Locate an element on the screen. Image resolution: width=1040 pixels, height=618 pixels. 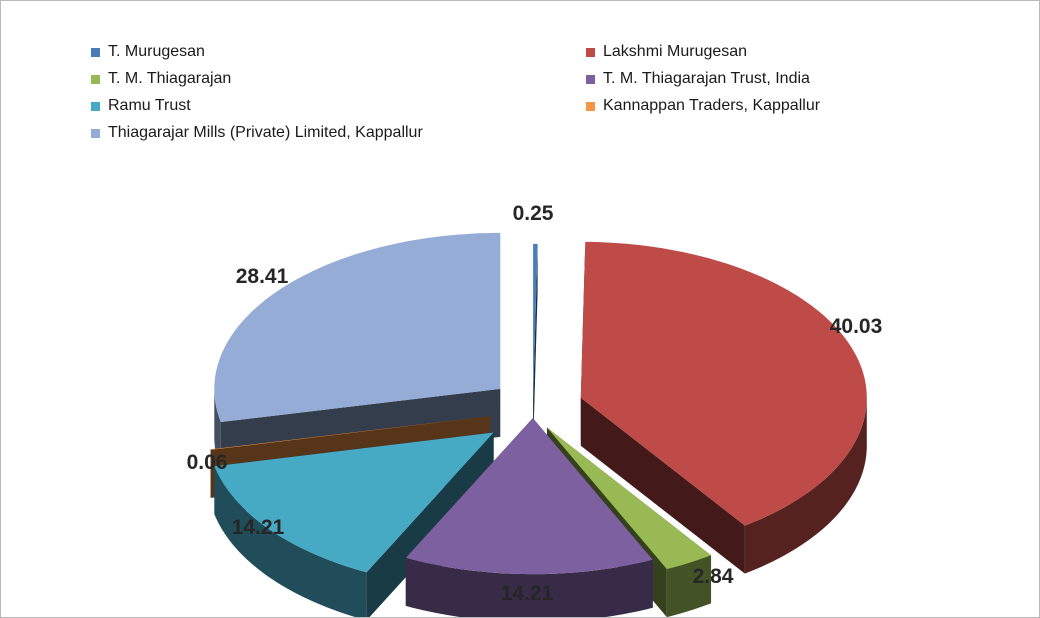
legend-item-ramu-trust: Ramu Trust is located at coordinates (141, 106).